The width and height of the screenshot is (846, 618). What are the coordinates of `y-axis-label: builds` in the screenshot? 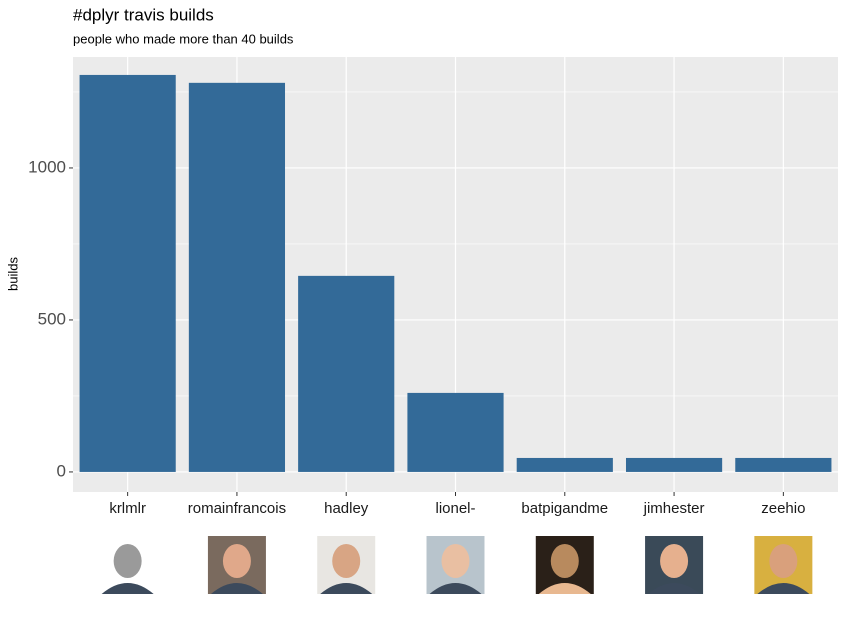 It's located at (12, 274).